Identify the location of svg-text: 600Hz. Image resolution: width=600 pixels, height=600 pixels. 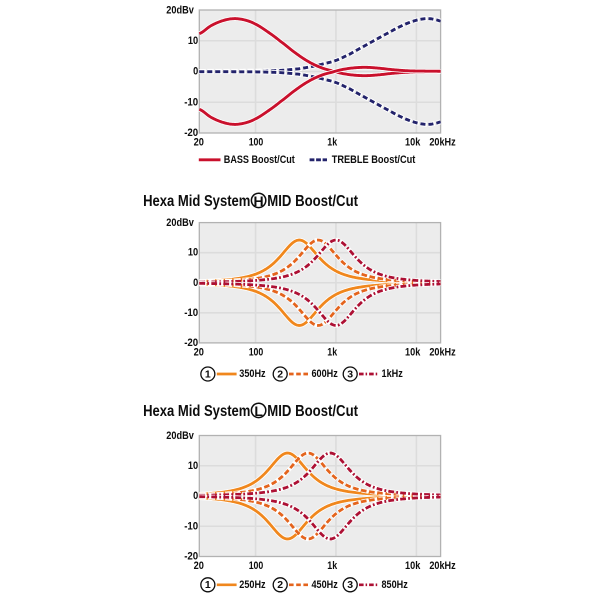
(325, 374).